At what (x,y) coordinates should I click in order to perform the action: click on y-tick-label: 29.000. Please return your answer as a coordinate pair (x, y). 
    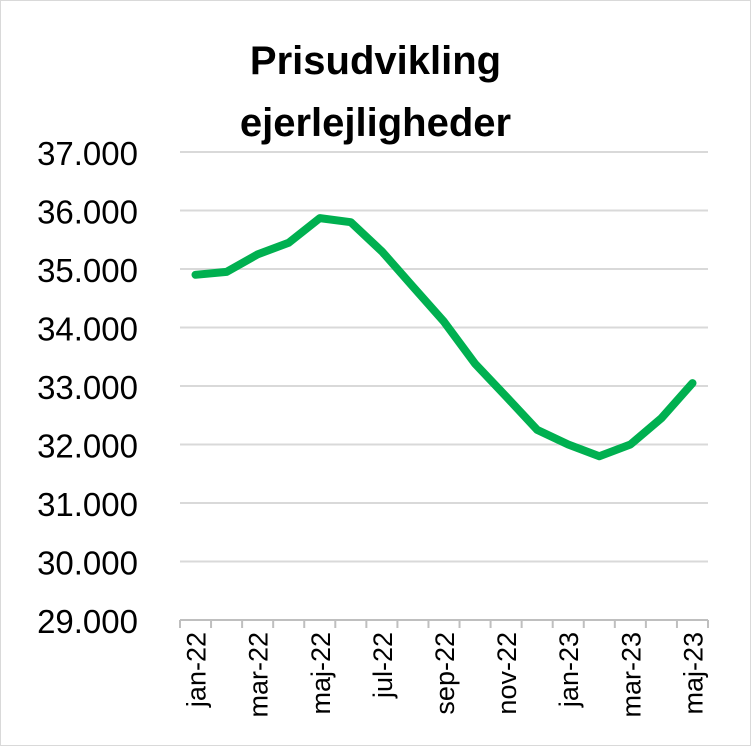
    Looking at the image, I should click on (87, 621).